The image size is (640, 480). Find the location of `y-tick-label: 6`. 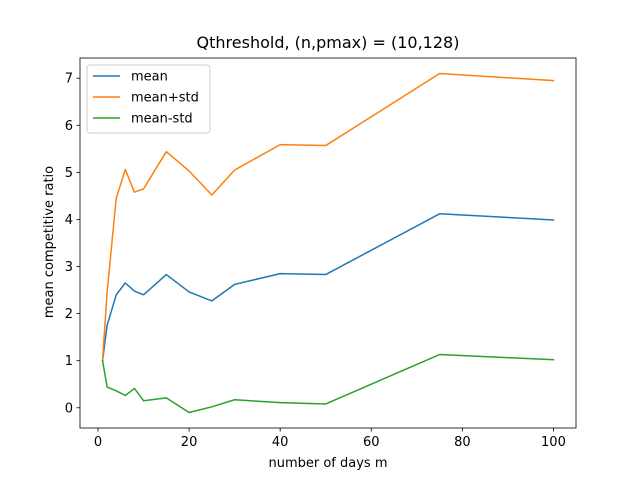

y-tick-label: 6 is located at coordinates (69, 126).